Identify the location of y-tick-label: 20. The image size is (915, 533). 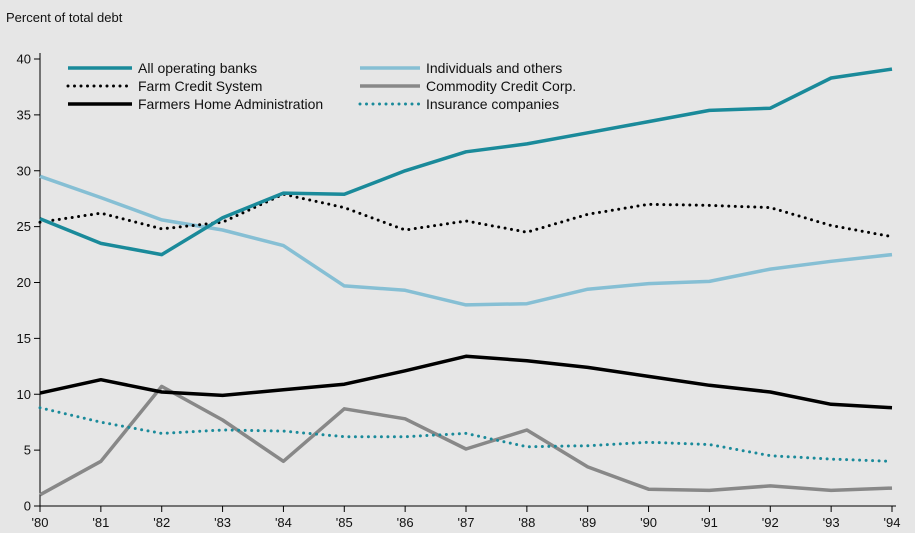
(24, 282).